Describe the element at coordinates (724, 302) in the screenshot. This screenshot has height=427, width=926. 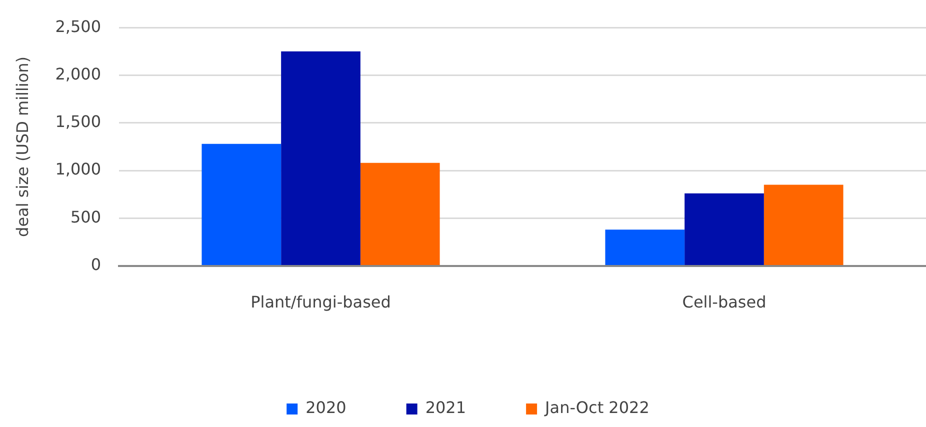
I see `x-tick-label: Cell-based` at that location.